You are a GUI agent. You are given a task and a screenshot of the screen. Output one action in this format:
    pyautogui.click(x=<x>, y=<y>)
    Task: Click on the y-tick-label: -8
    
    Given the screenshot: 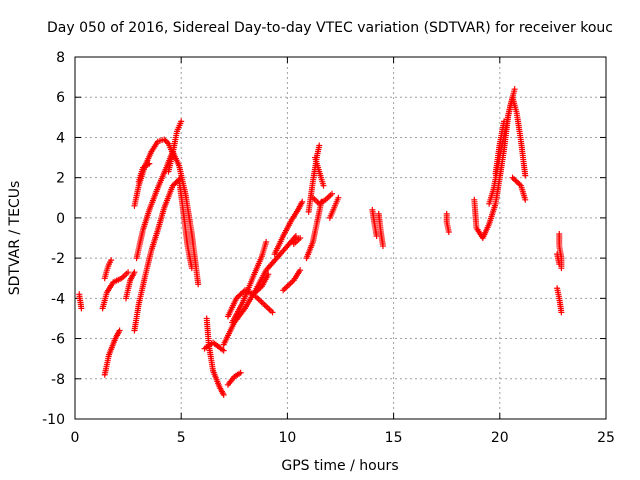 What is the action you would take?
    pyautogui.click(x=58, y=380)
    